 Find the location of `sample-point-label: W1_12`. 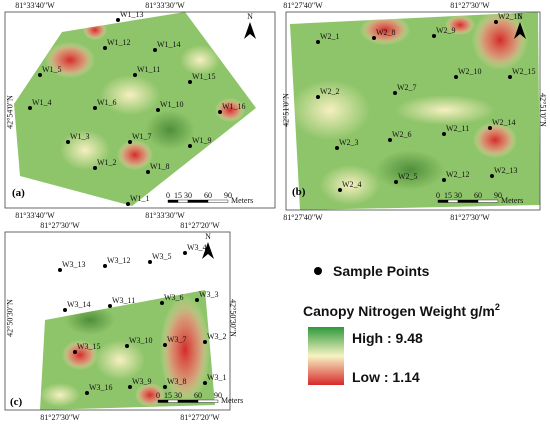

sample-point-label: W1_12 is located at coordinates (119, 42).